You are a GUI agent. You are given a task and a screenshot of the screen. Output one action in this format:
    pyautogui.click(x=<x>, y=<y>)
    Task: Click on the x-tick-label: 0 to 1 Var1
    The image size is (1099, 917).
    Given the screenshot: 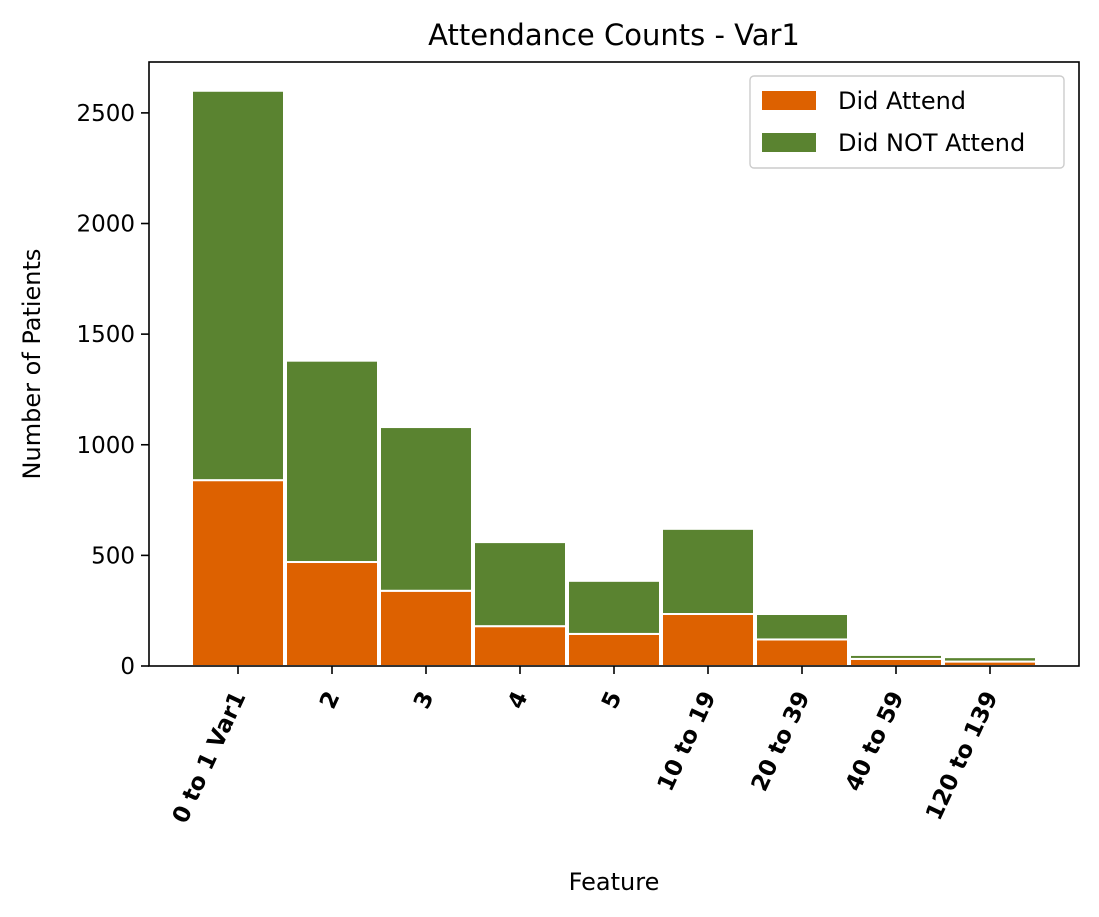 What is the action you would take?
    pyautogui.click(x=210, y=758)
    